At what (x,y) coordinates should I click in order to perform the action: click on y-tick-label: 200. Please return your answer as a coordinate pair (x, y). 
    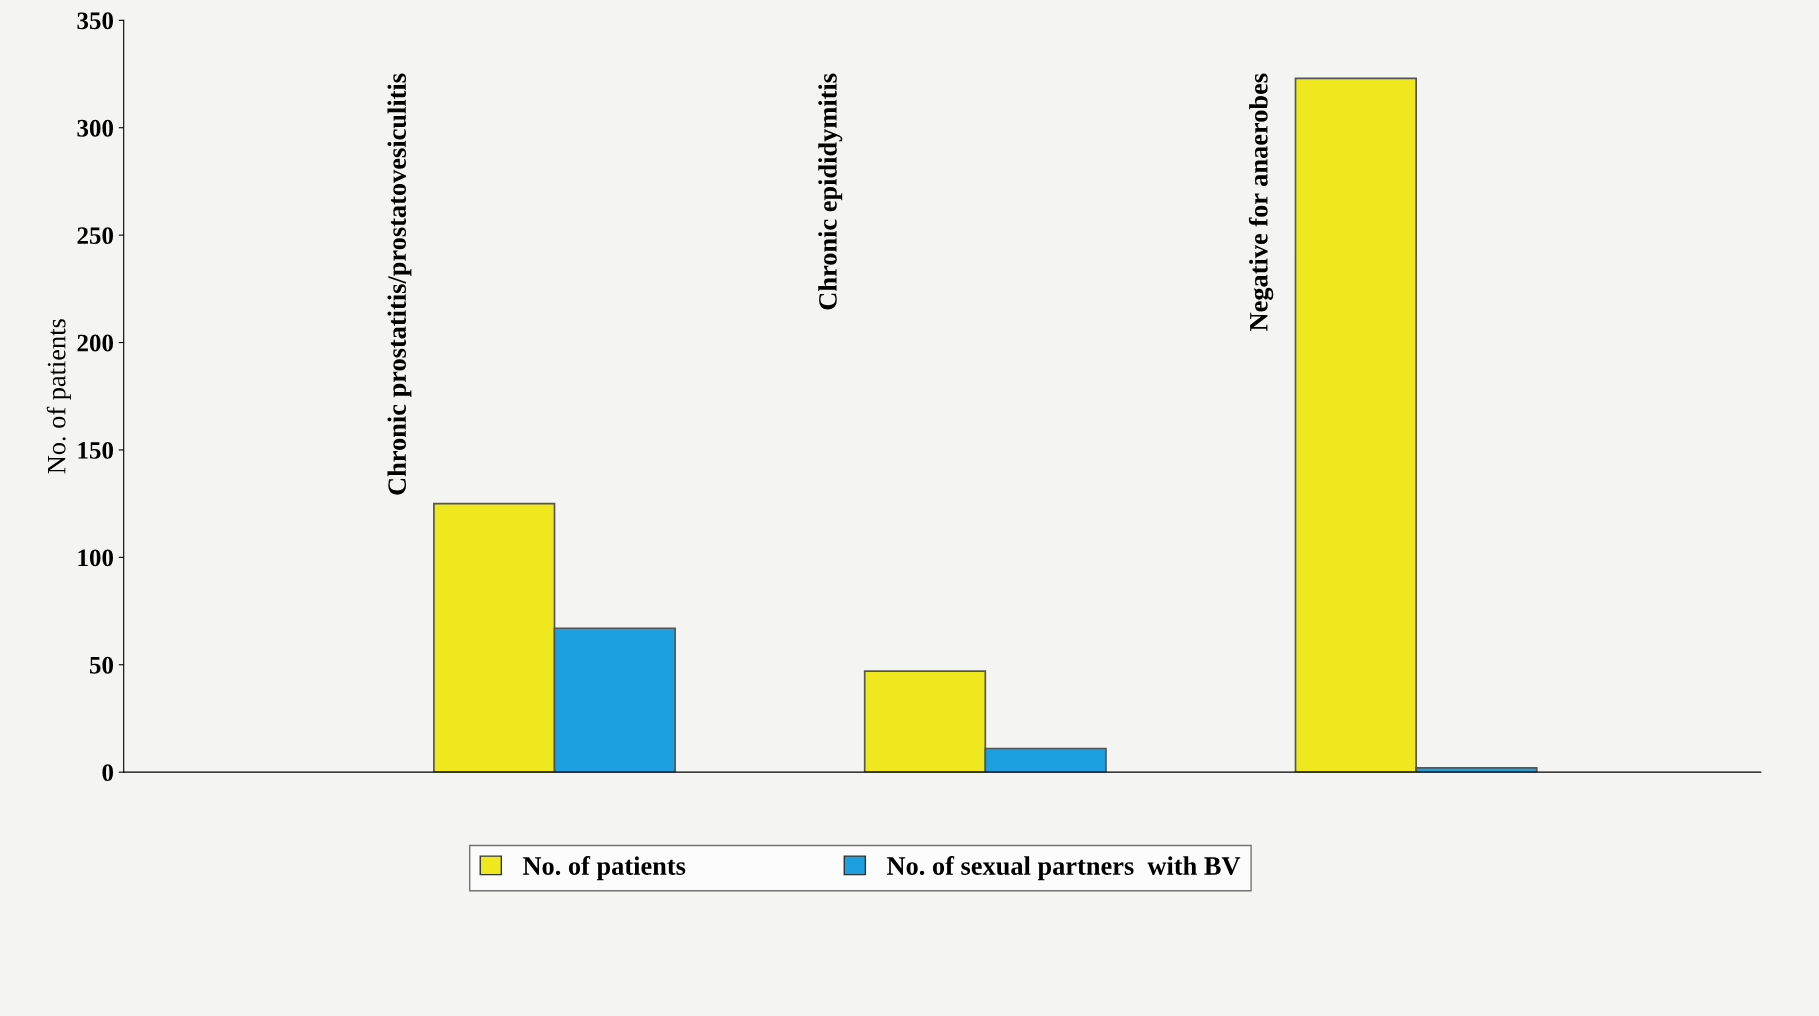
    Looking at the image, I should click on (95, 343).